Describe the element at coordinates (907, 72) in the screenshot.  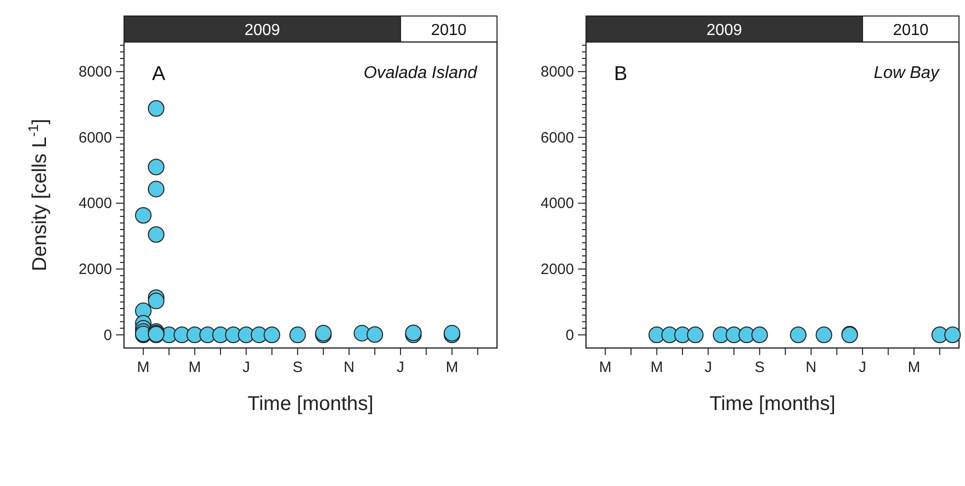
I see `annotation: Low Bay` at that location.